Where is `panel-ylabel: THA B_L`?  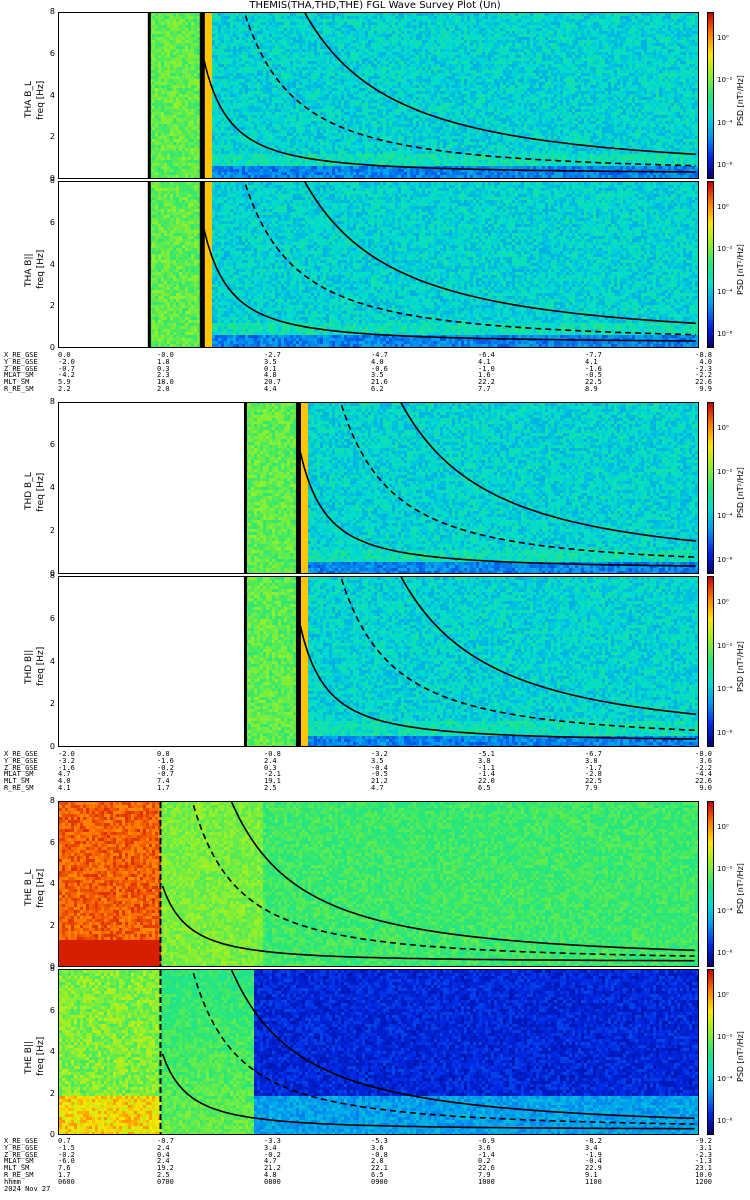
panel-ylabel: THA B_L is located at coordinates (29, 99).